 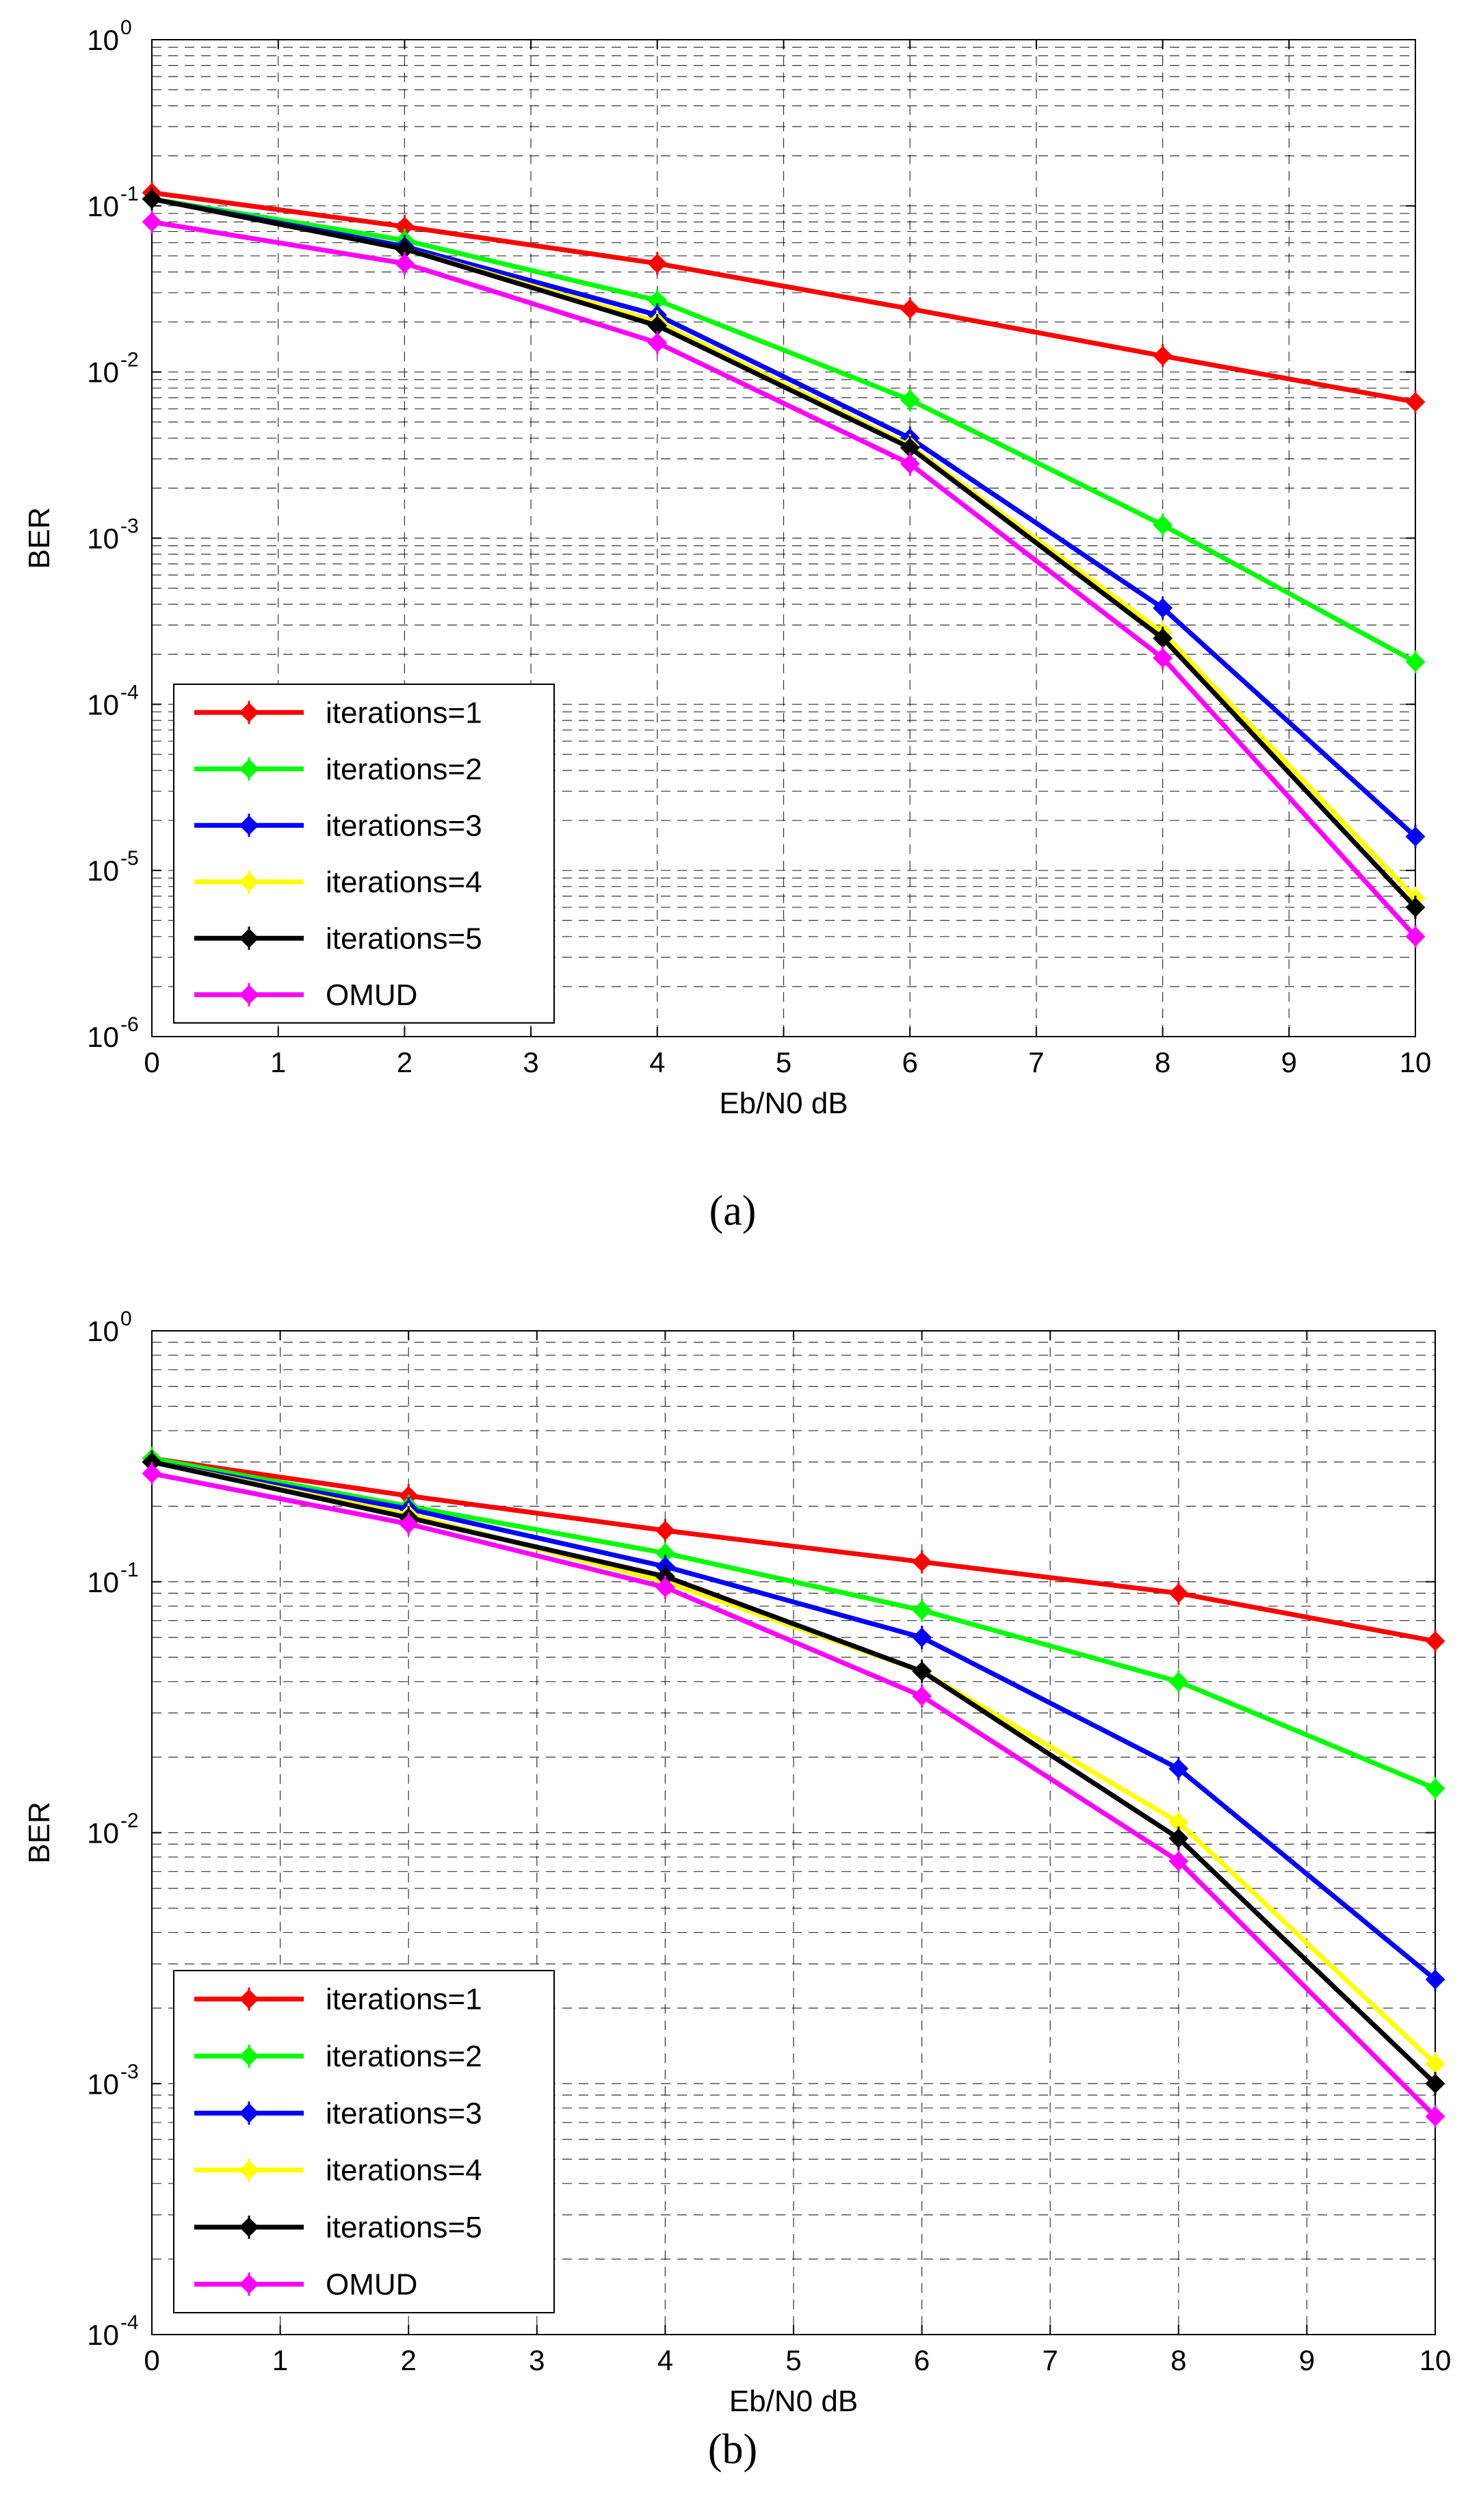 I want to click on y-tick-exponent: -5, so click(x=130, y=858).